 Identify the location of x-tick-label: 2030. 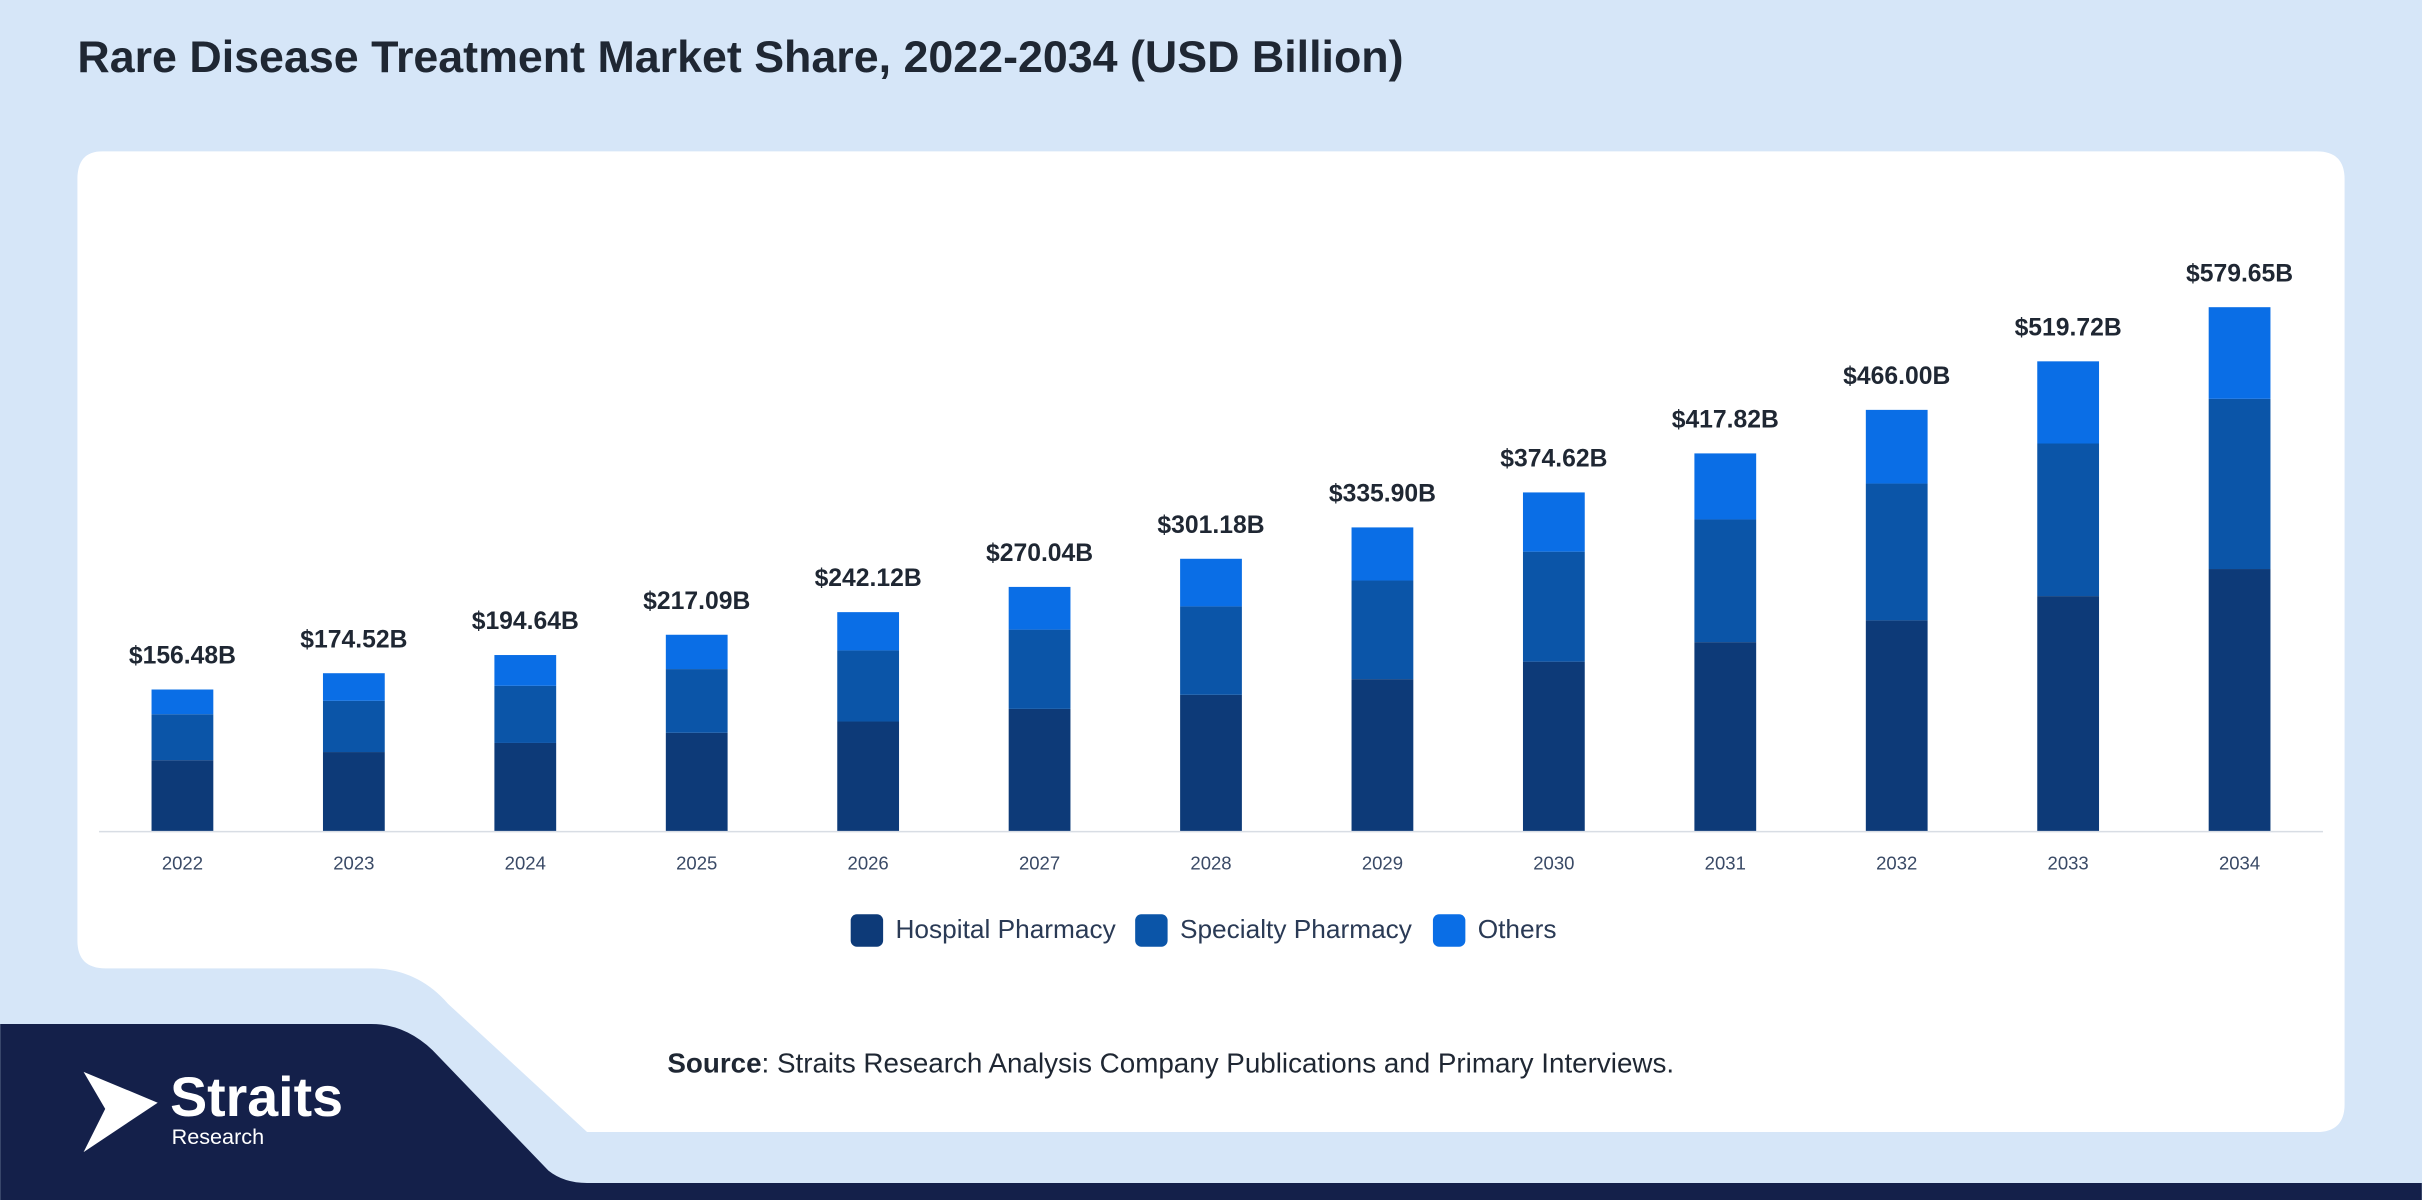
(1553, 863).